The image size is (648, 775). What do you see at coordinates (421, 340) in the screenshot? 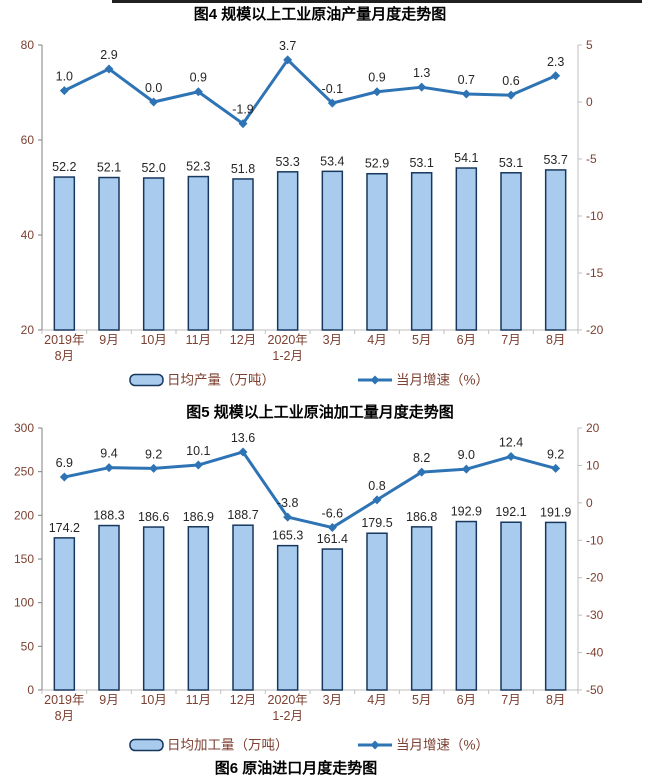
I see `category-label: 5月` at bounding box center [421, 340].